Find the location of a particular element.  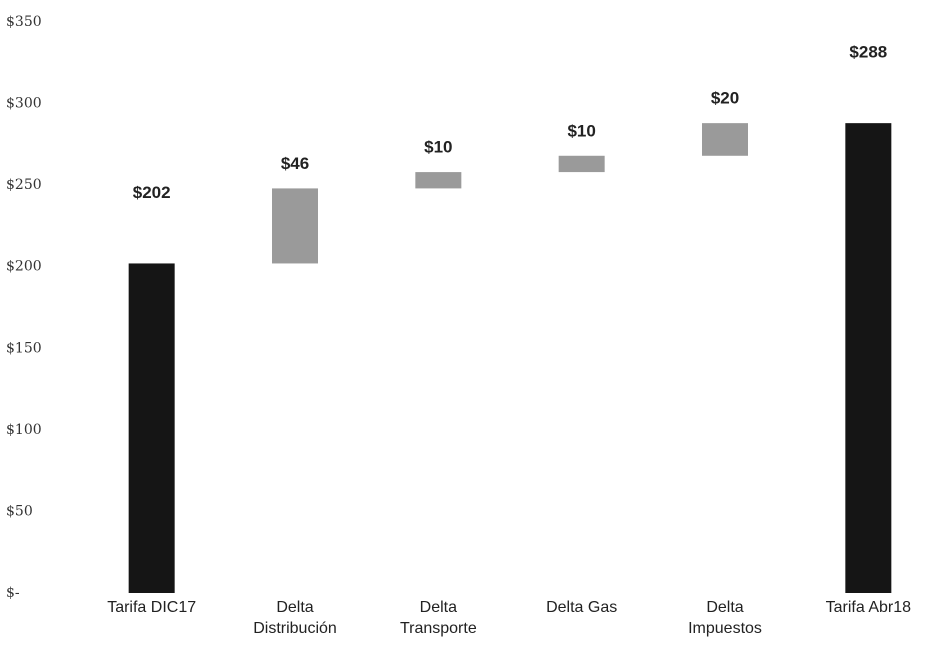

value-label: $20 is located at coordinates (725, 98).